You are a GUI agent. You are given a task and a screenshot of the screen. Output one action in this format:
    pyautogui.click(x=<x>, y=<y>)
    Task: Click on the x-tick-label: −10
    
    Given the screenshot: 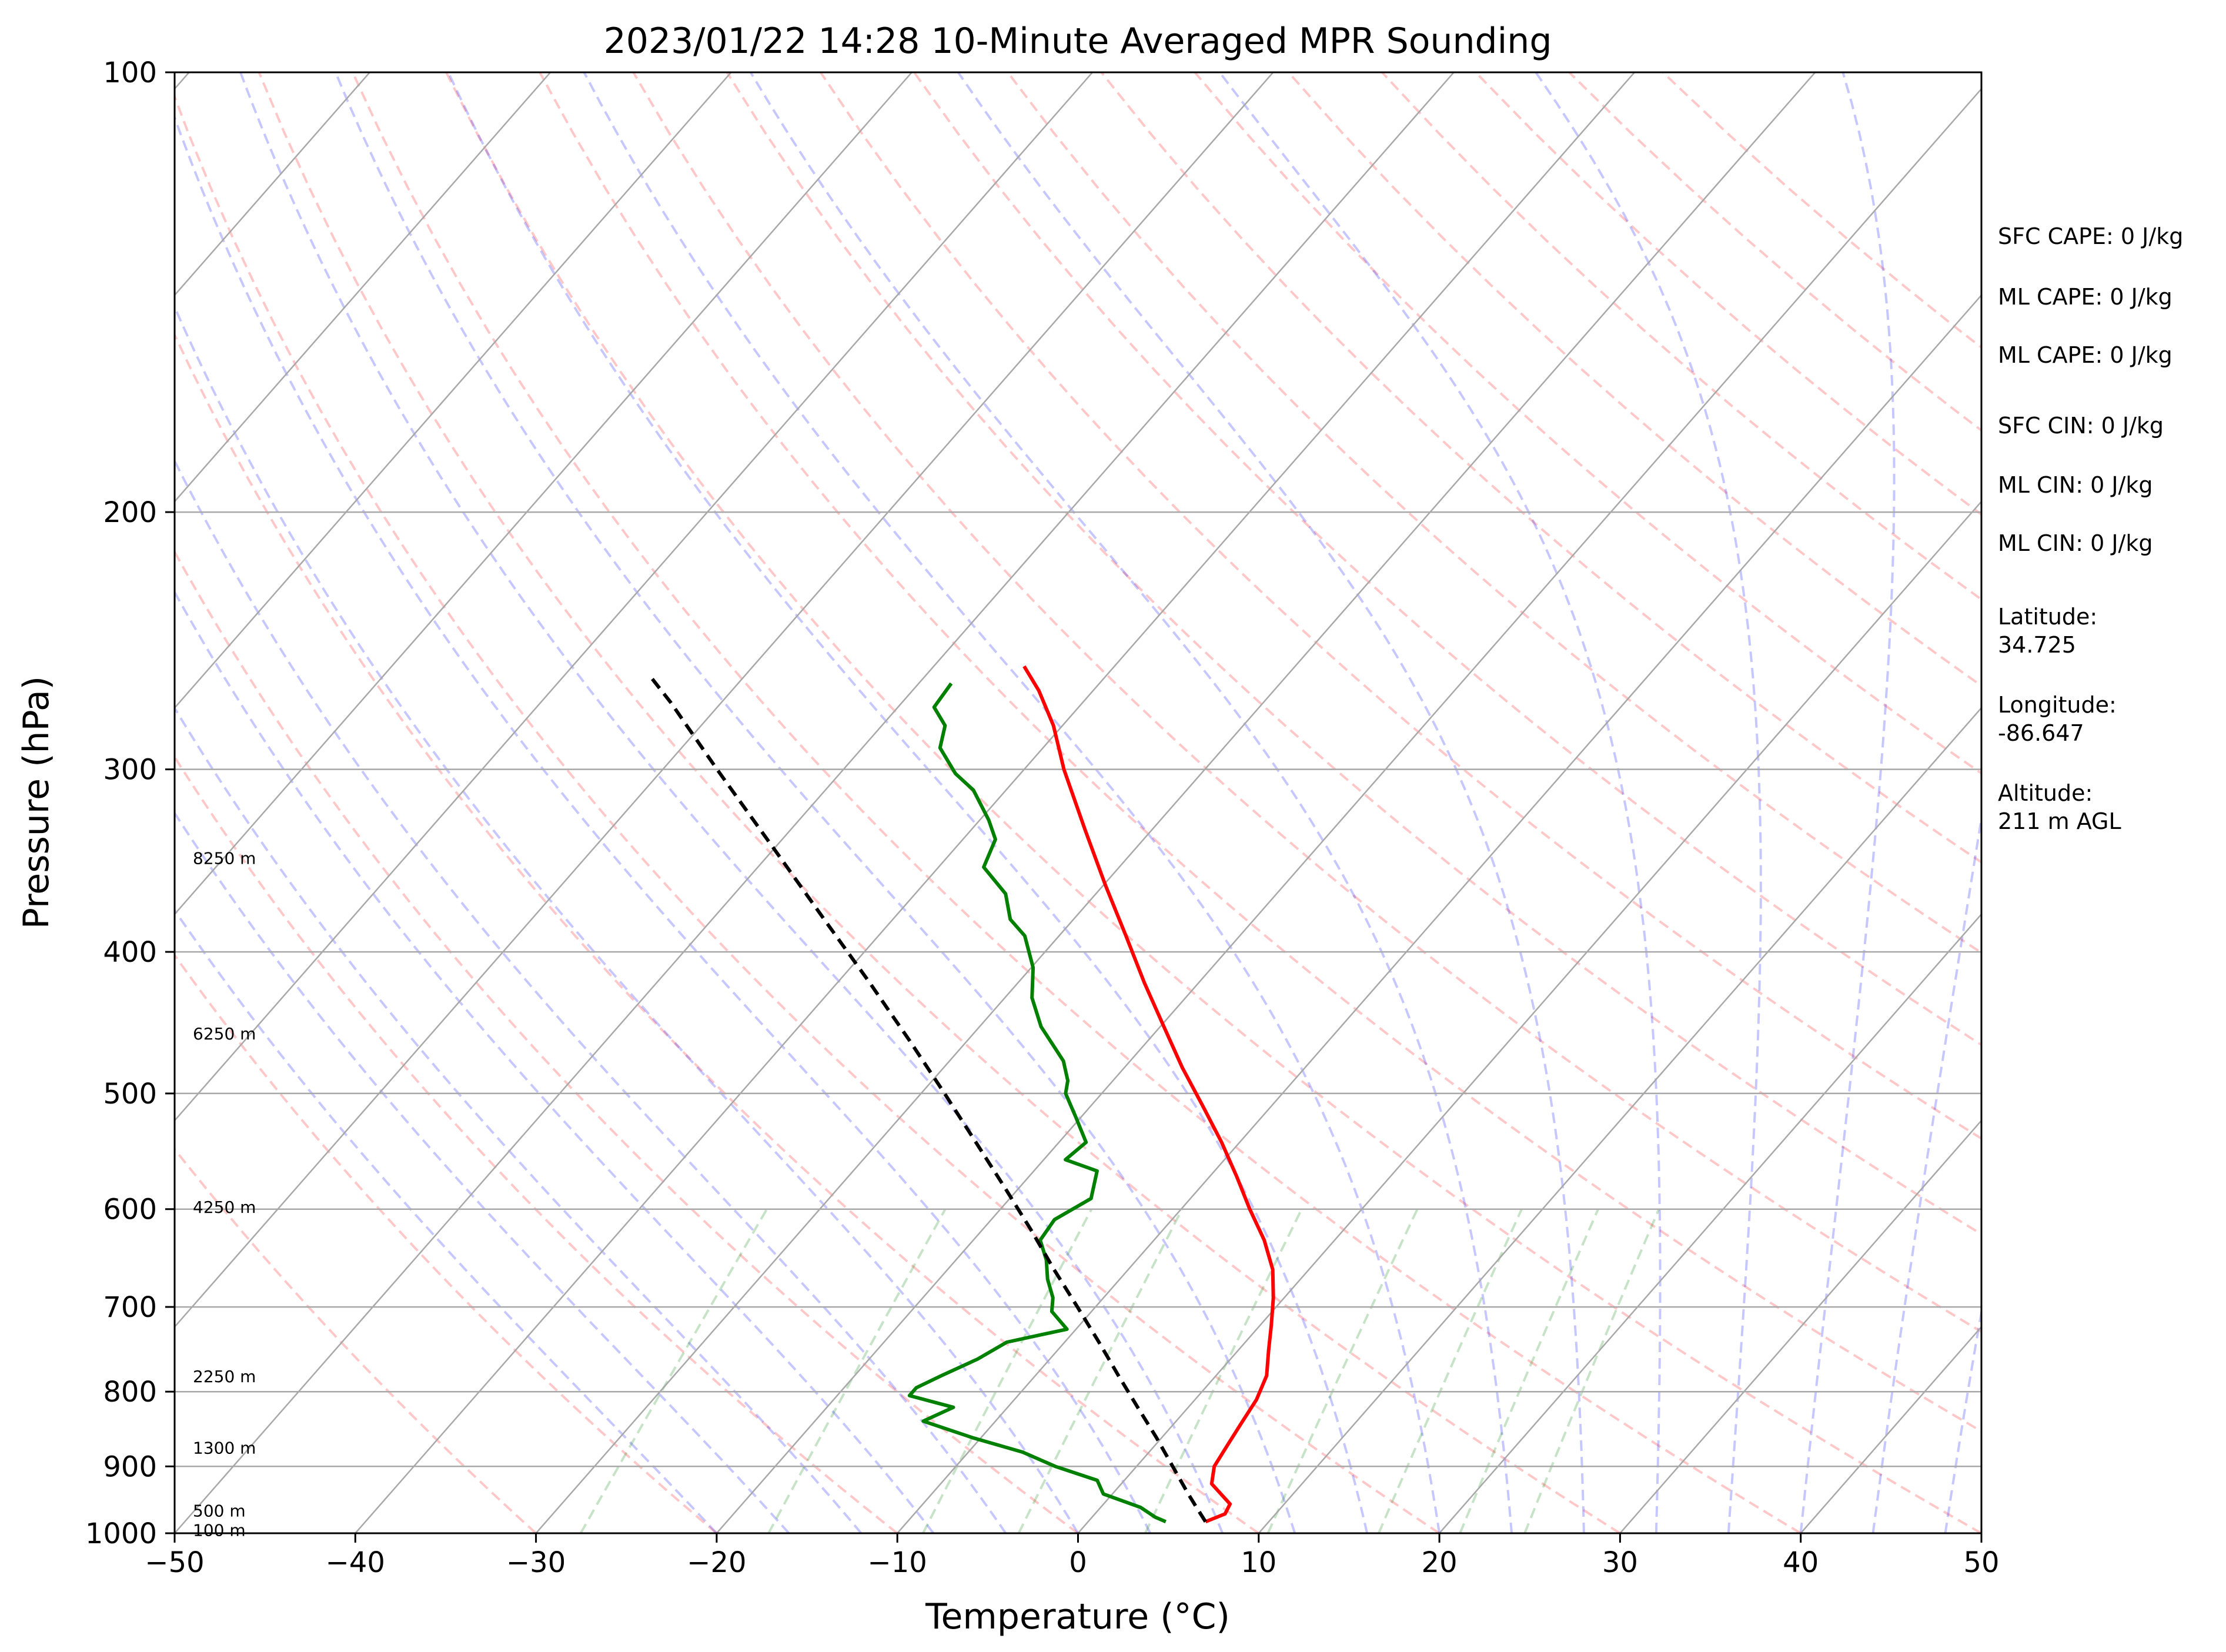 What is the action you would take?
    pyautogui.click(x=898, y=1563)
    